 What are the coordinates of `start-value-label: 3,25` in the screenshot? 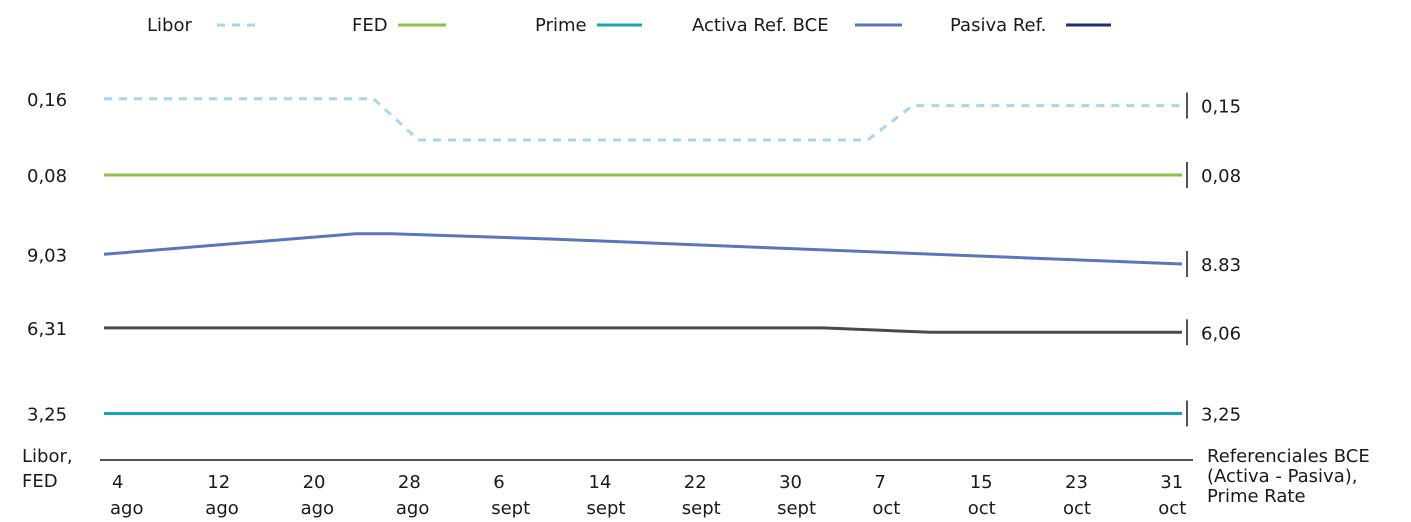 It's located at (47, 415).